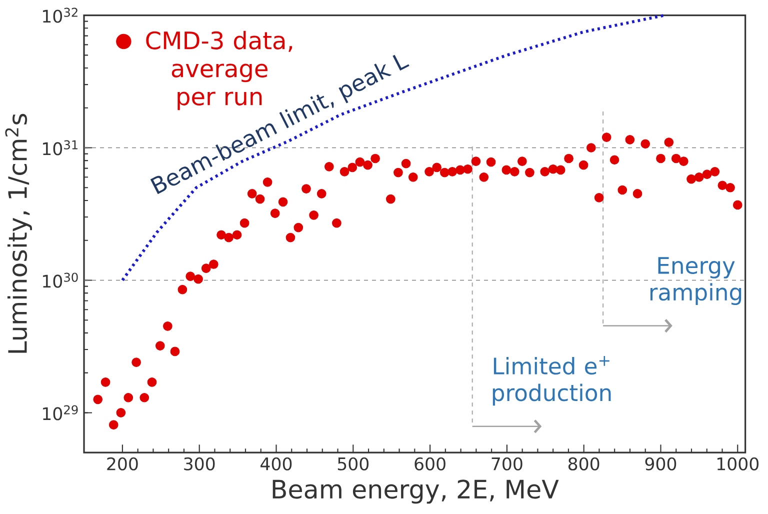 Image resolution: width=768 pixels, height=514 pixels. What do you see at coordinates (353, 463) in the screenshot?
I see `x-tick-label: 500` at bounding box center [353, 463].